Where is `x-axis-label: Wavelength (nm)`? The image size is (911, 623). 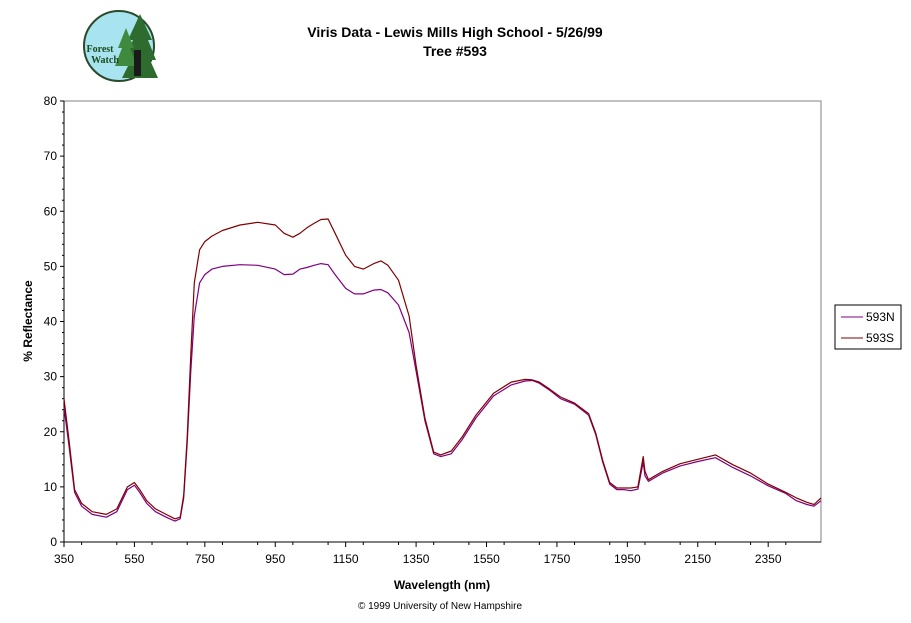 x-axis-label: Wavelength (nm) is located at coordinates (442, 585).